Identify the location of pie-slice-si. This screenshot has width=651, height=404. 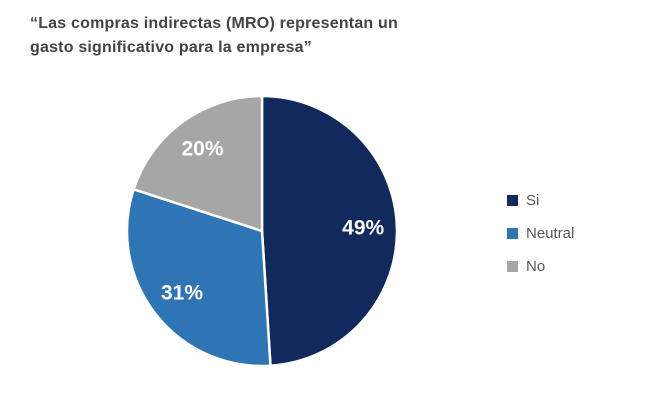
(329, 230).